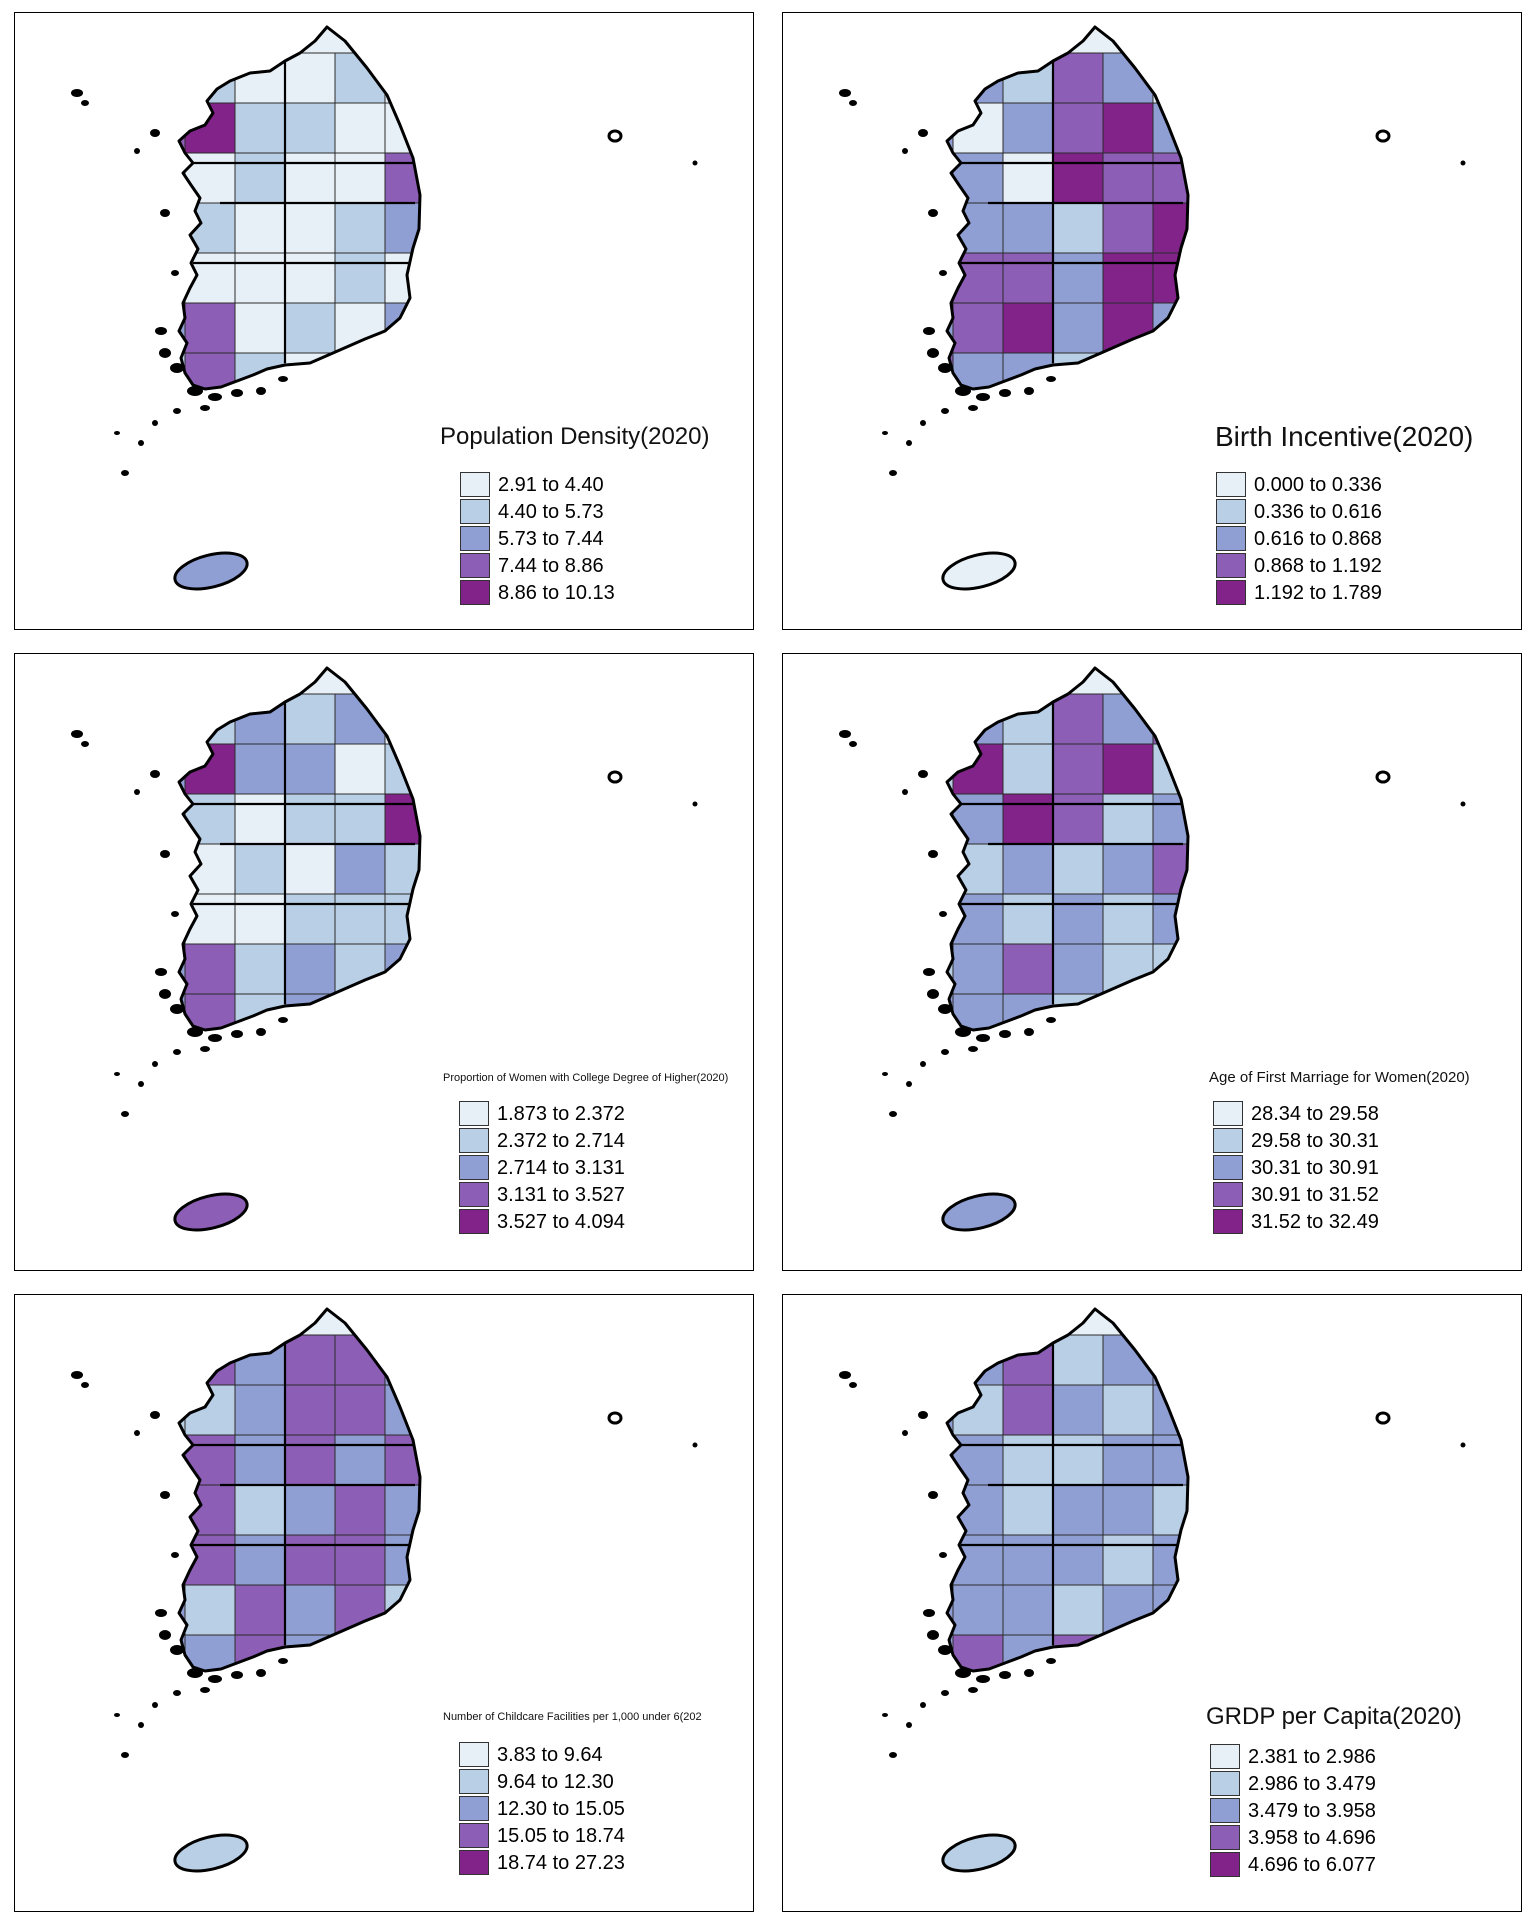 The height and width of the screenshot is (1920, 1536). Describe the element at coordinates (551, 484) in the screenshot. I see `legend-label: 2.91 to 4.40` at that location.